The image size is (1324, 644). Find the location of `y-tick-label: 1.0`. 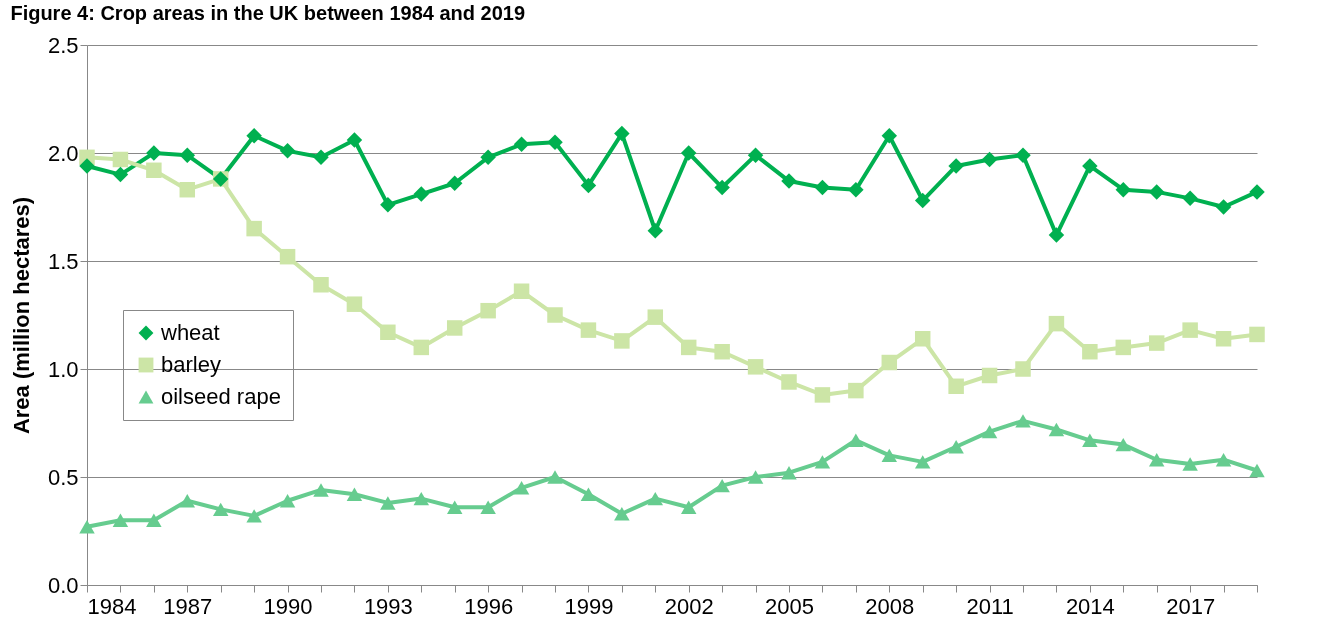

y-tick-label: 1.0 is located at coordinates (63, 369).